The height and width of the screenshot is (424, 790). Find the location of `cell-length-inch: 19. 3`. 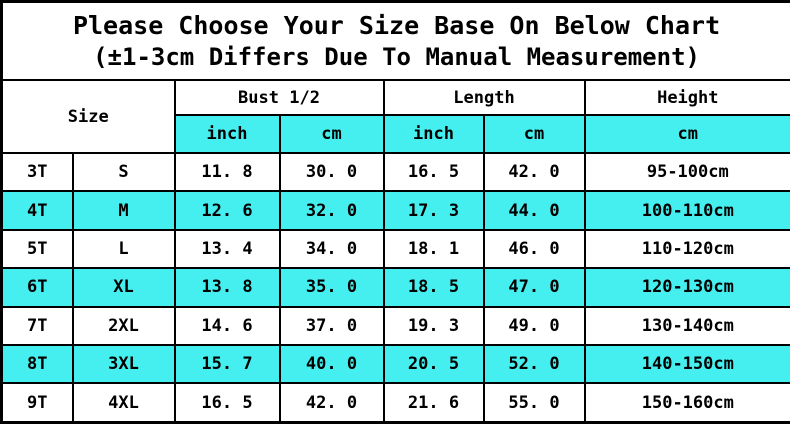

cell-length-inch: 19. 3 is located at coordinates (433, 325).